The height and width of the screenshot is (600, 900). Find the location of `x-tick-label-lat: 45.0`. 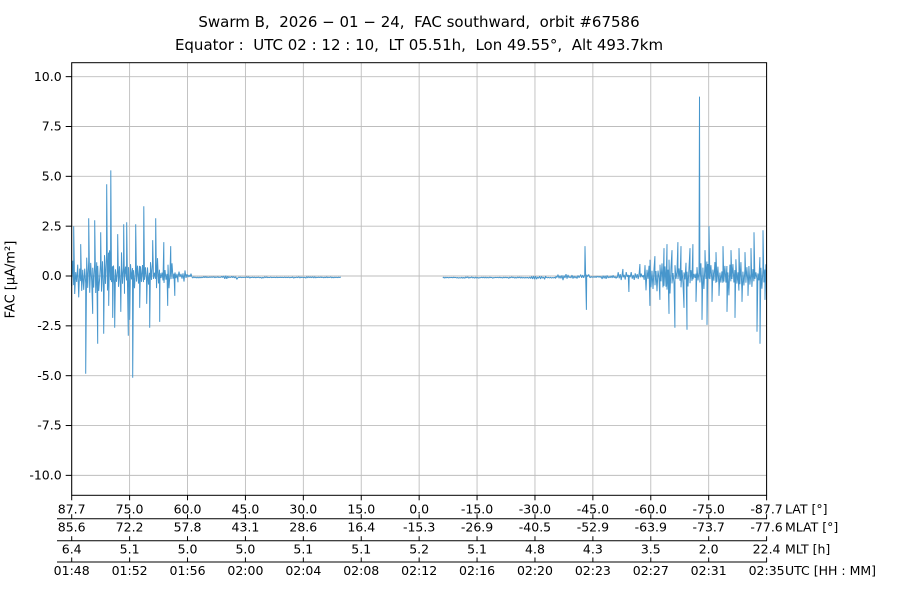

x-tick-label-lat: 45.0 is located at coordinates (246, 509).